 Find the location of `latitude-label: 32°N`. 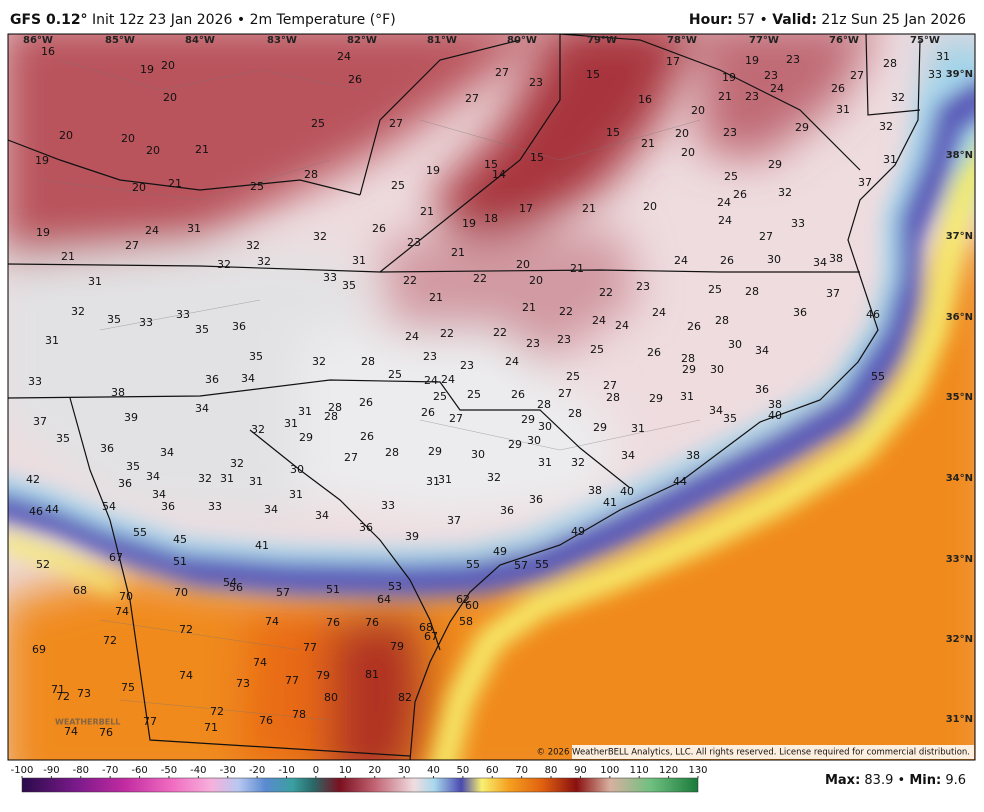

latitude-label: 32°N is located at coordinates (959, 639).